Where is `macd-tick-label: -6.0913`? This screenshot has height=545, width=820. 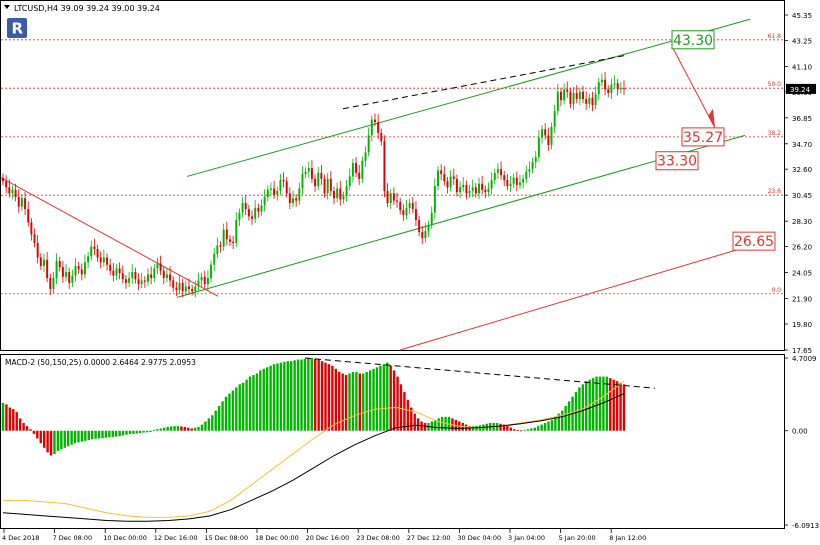
macd-tick-label: -6.0913 is located at coordinates (805, 526).